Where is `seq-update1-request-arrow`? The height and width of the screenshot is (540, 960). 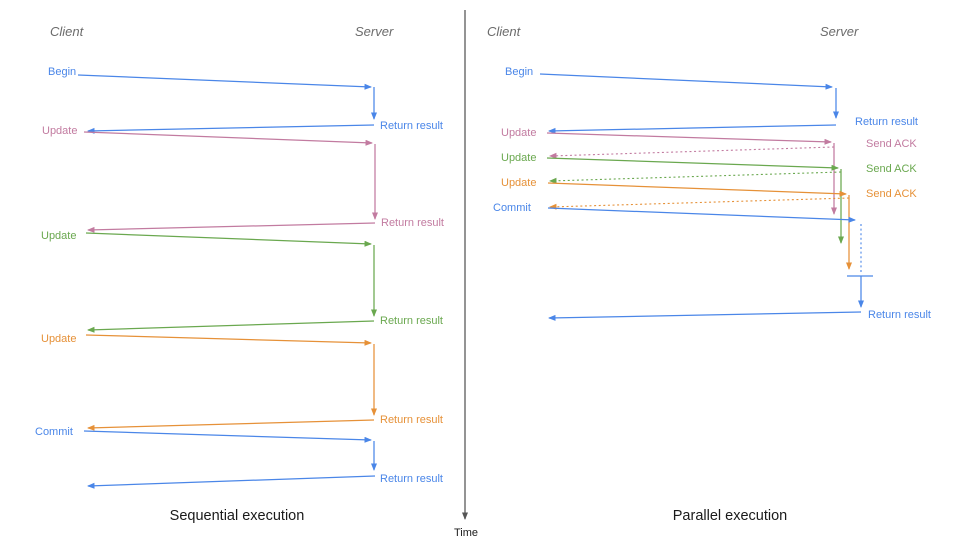
seq-update1-request-arrow is located at coordinates (228, 138).